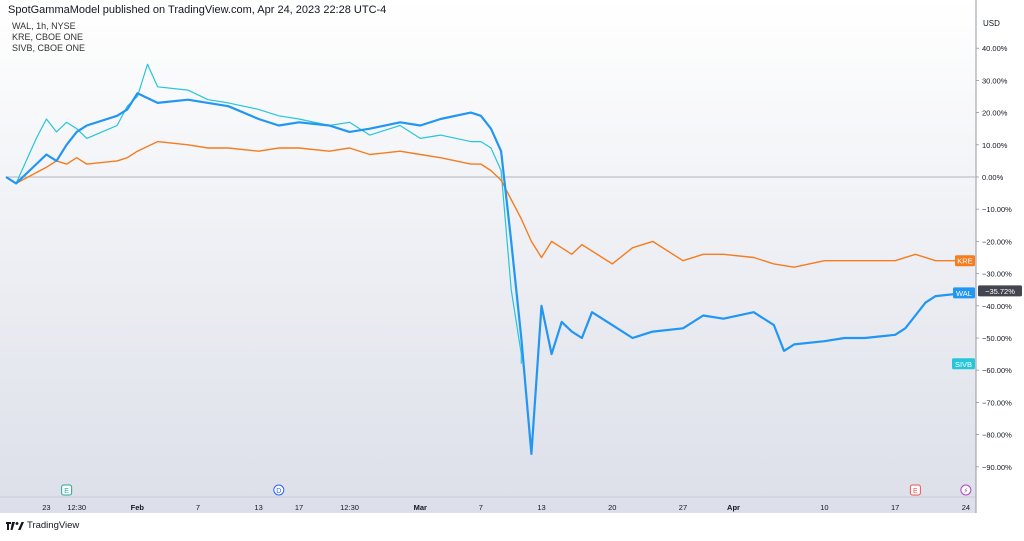 The height and width of the screenshot is (541, 1024). What do you see at coordinates (995, 80) in the screenshot?
I see `y-tick-label: 30.00%` at bounding box center [995, 80].